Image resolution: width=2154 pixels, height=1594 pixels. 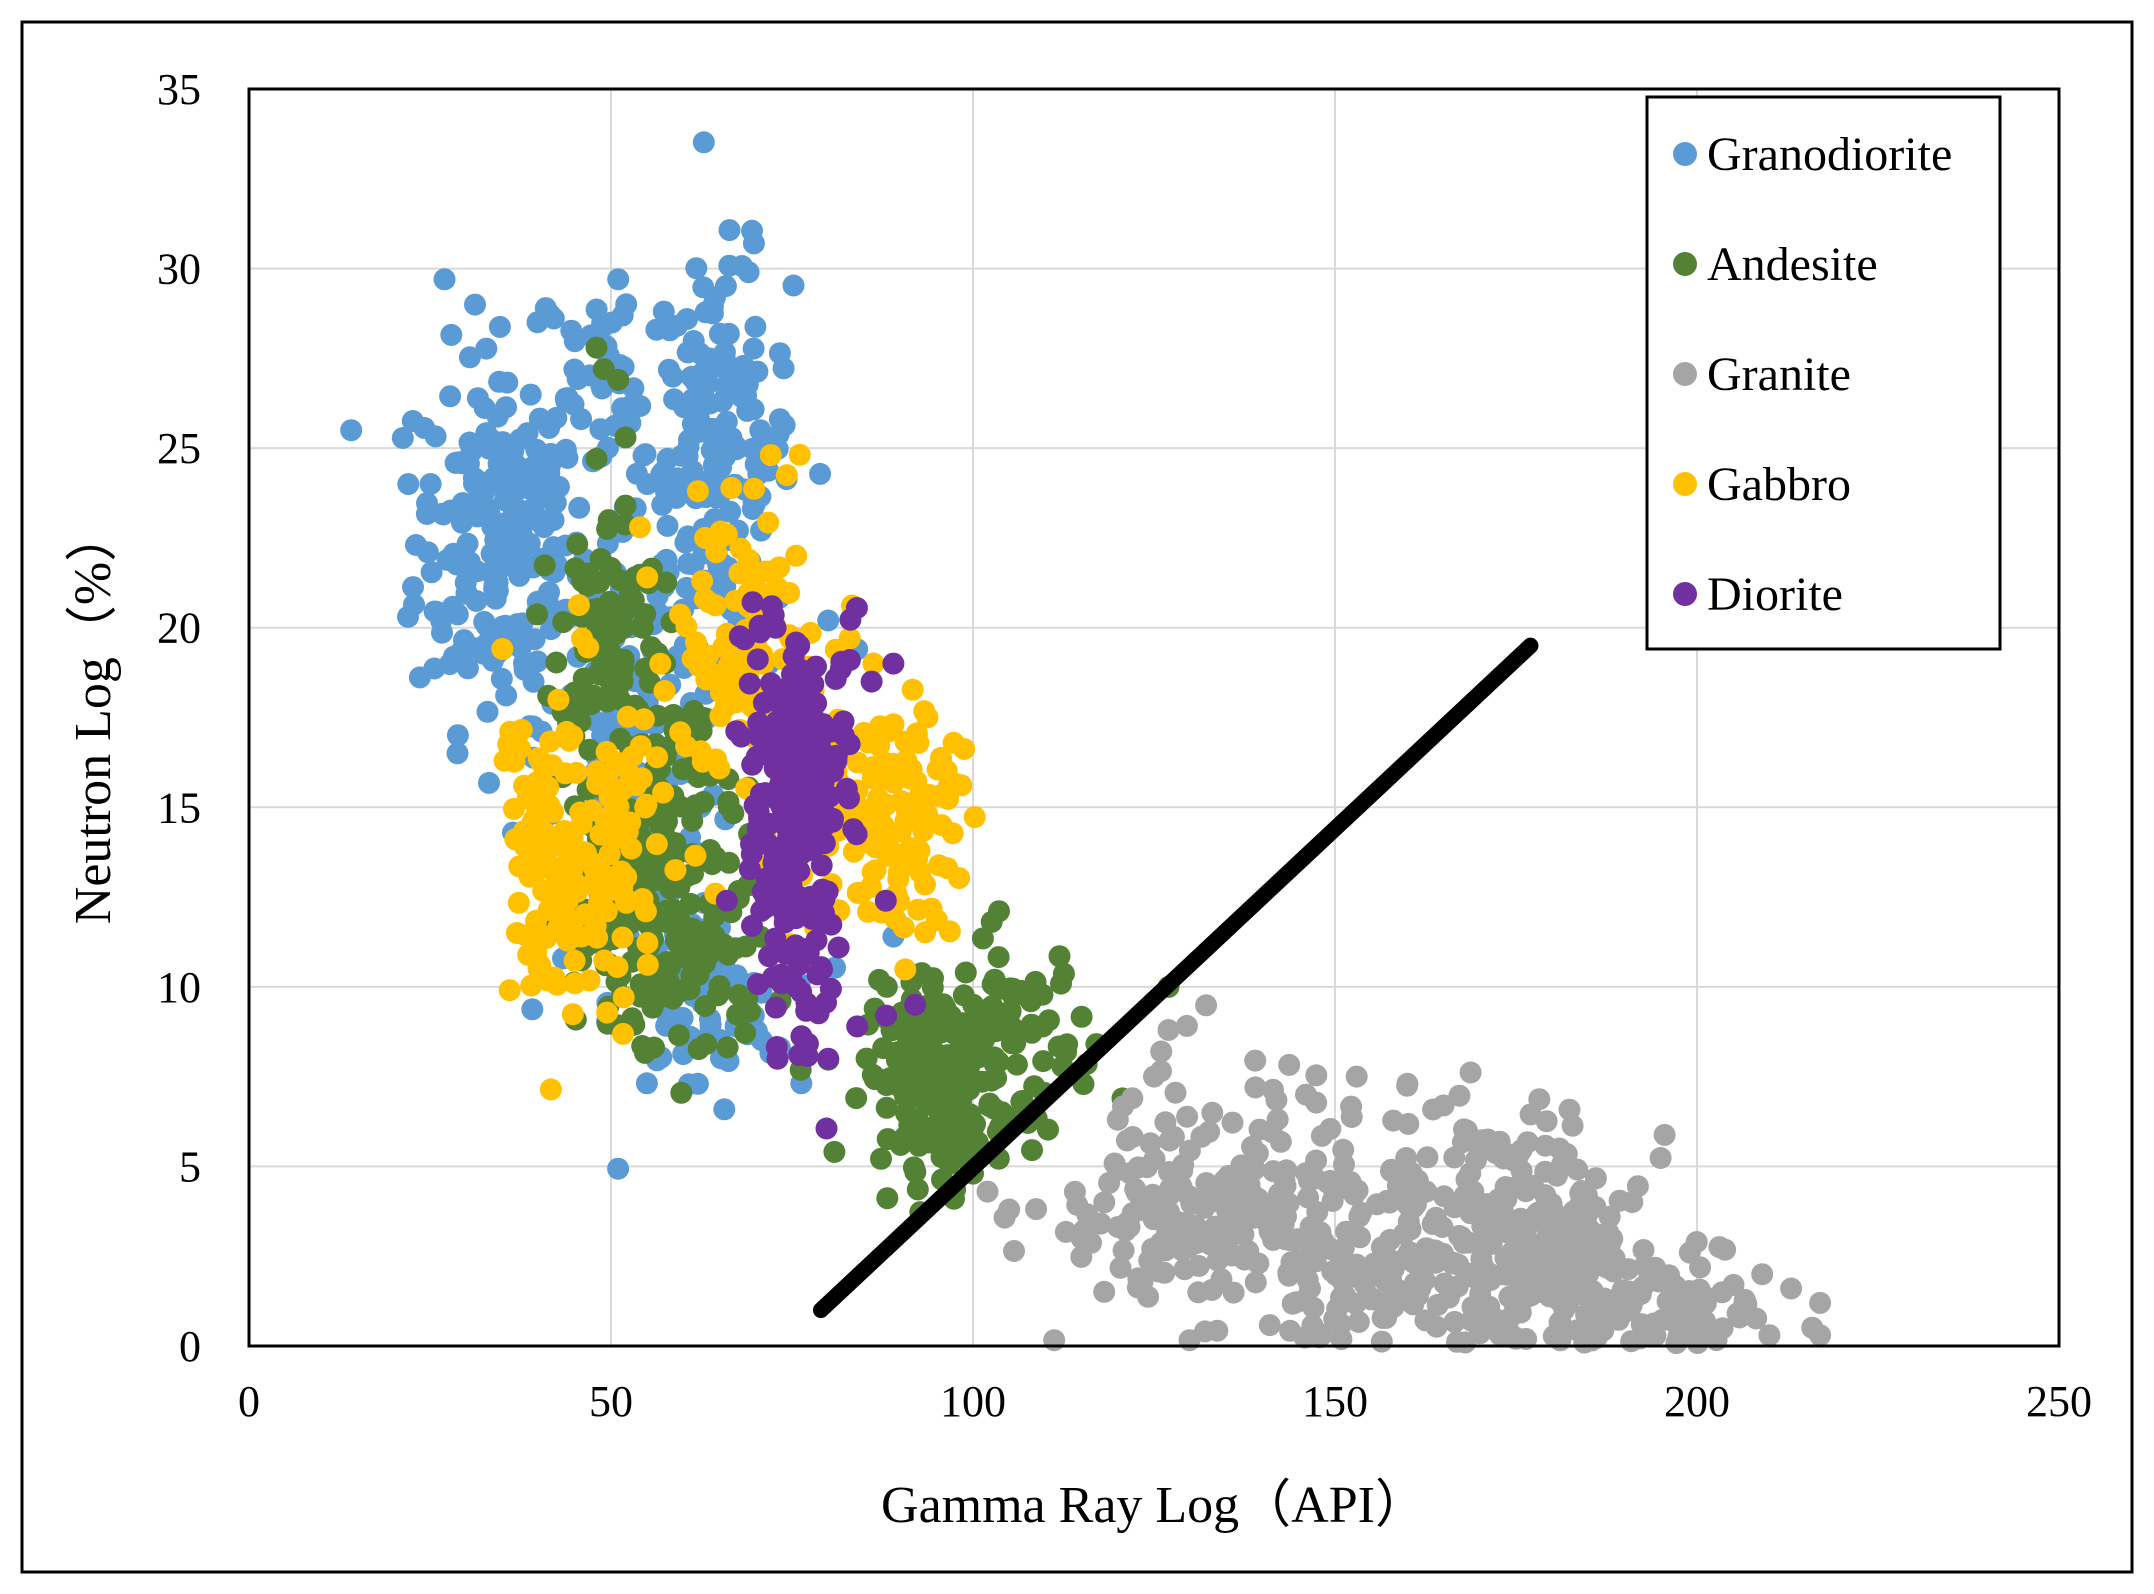 I want to click on y-tick-label: 15, so click(x=179, y=807).